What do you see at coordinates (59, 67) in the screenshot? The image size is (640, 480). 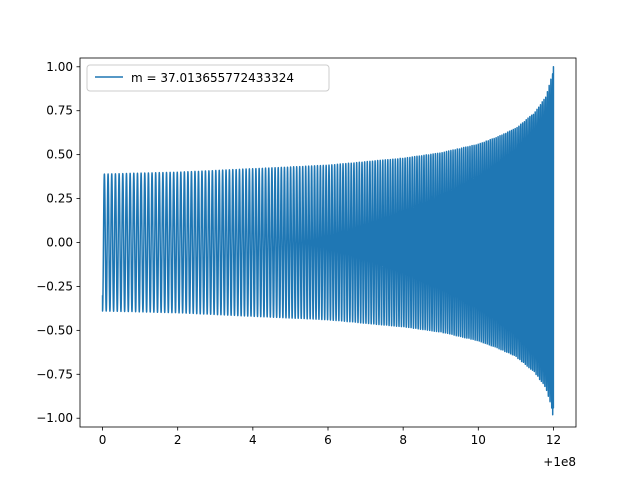 I see `y-tick-label: 1.00` at bounding box center [59, 67].